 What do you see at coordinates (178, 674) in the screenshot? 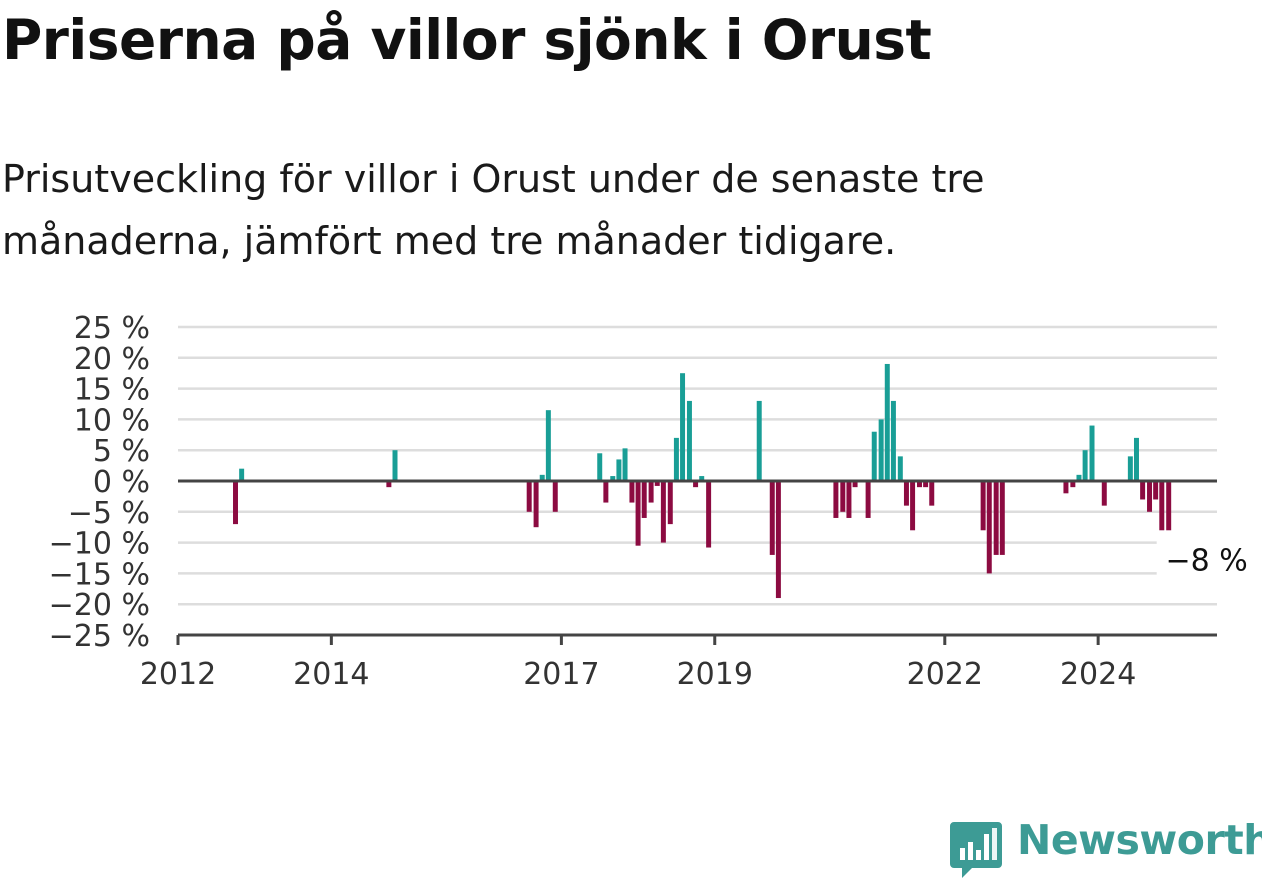
I see `x-tick-label: 2012` at bounding box center [178, 674].